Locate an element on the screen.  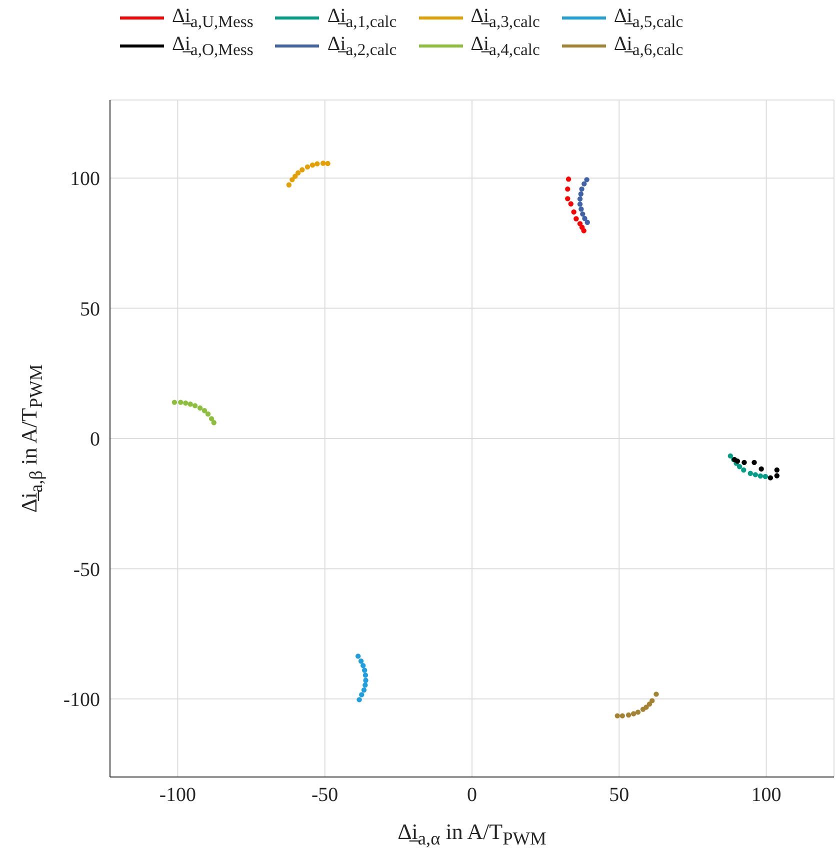
legend-label: Δi̲$_{a,U,Mess}$ is located at coordinates (213, 18).